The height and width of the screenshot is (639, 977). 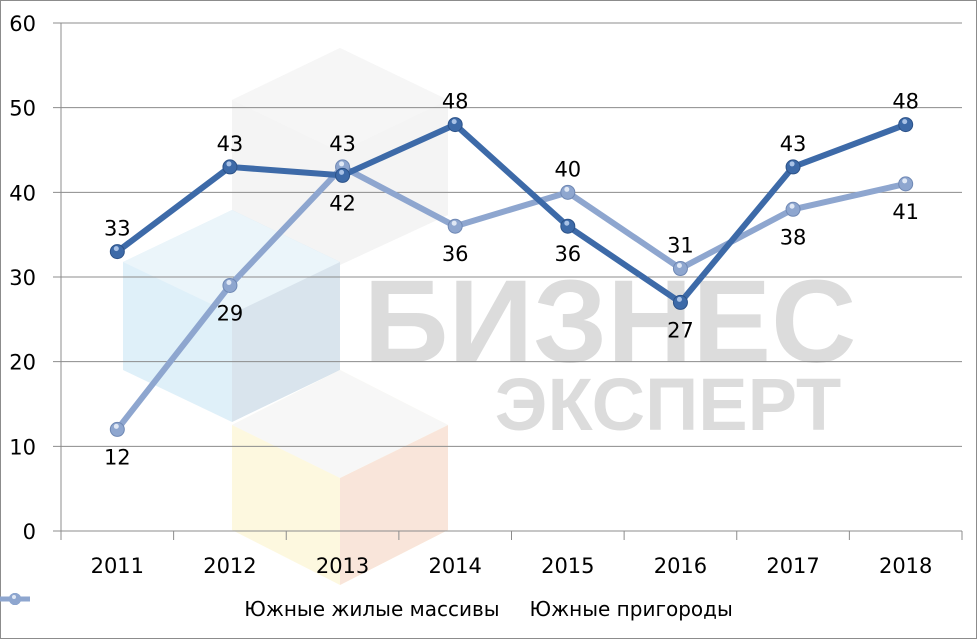 What do you see at coordinates (792, 566) in the screenshot?
I see `x-tick-label: 2017` at bounding box center [792, 566].